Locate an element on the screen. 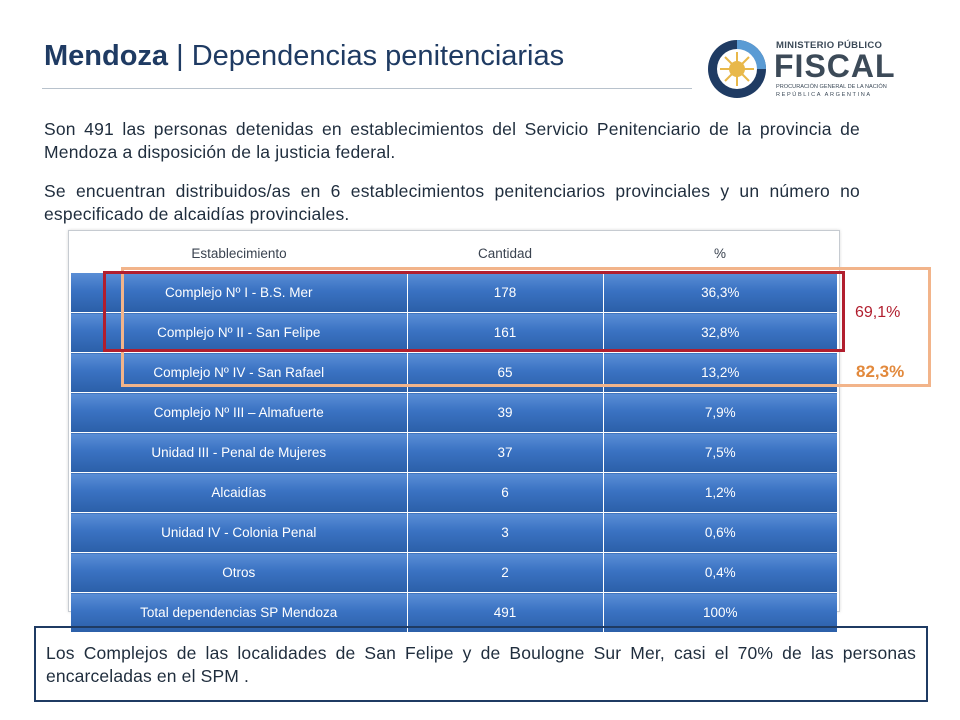 The image size is (960, 720). cell-cantidad: 178 is located at coordinates (505, 293).